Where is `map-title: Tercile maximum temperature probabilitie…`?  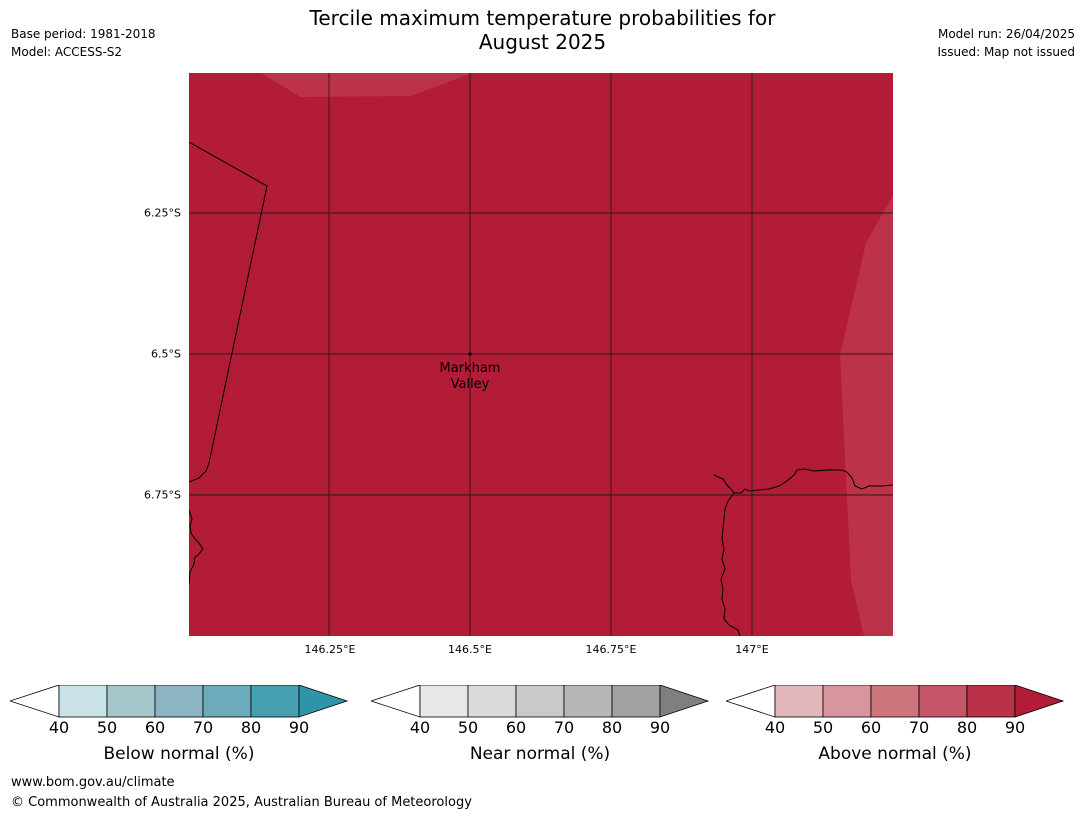 map-title: Tercile maximum temperature probabilitie… is located at coordinates (542, 30).